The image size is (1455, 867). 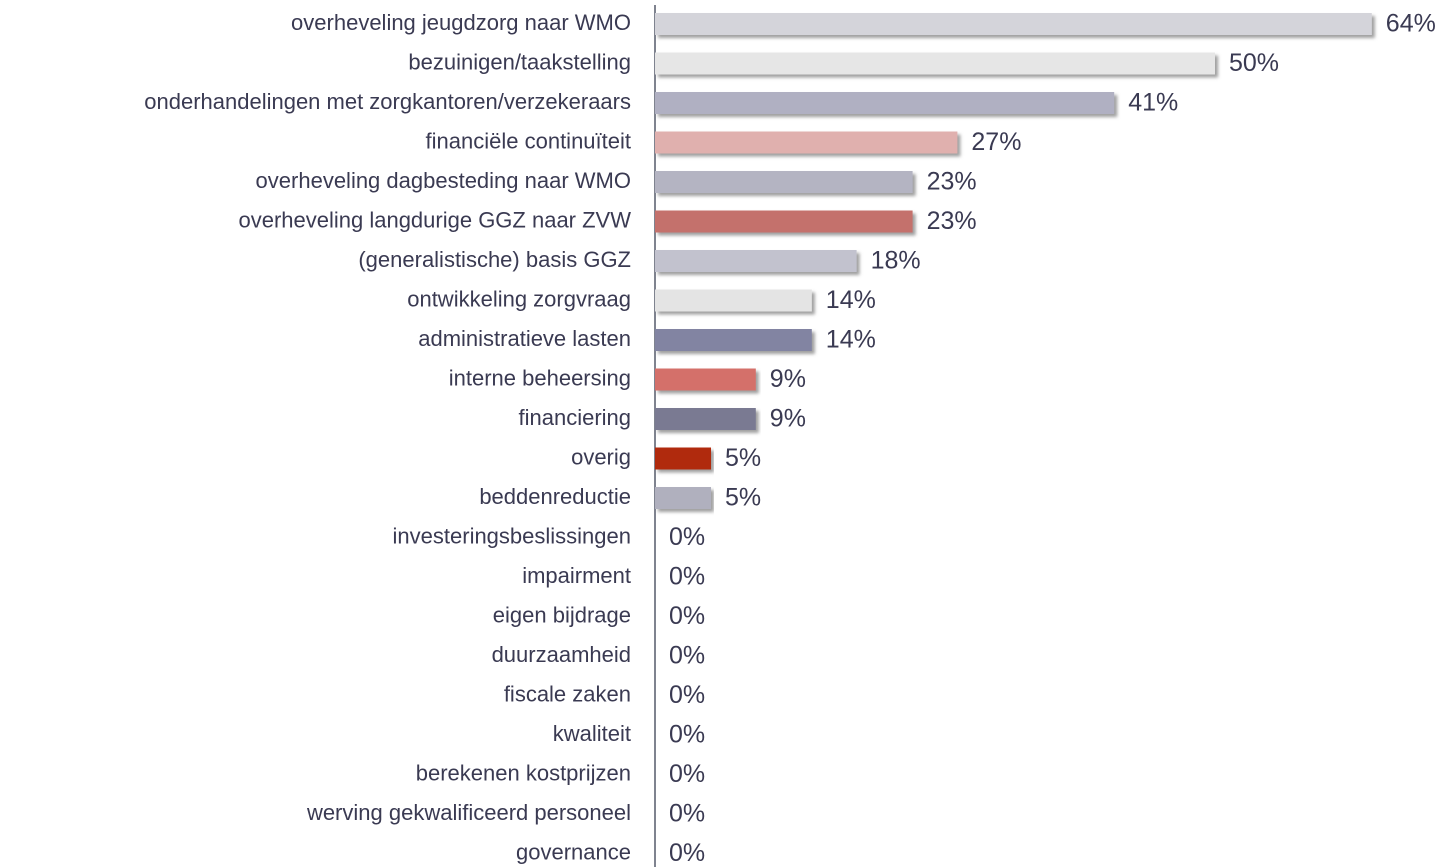 What do you see at coordinates (561, 654) in the screenshot?
I see `category-label: duurzaamheid` at bounding box center [561, 654].